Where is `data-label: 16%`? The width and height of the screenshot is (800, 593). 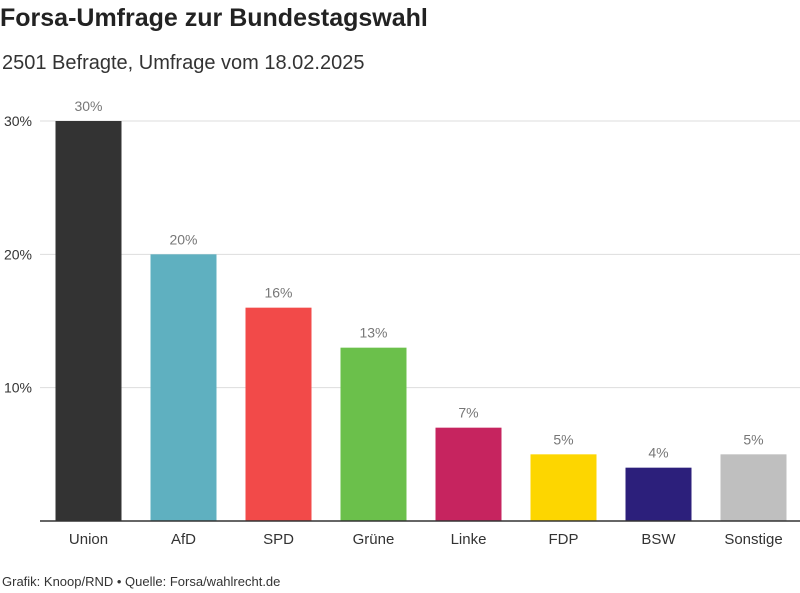
data-label: 16% is located at coordinates (278, 293).